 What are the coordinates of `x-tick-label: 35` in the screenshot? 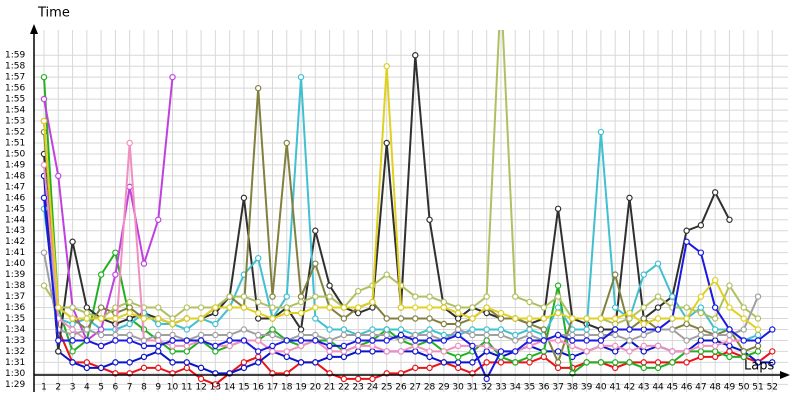 It's located at (529, 388).